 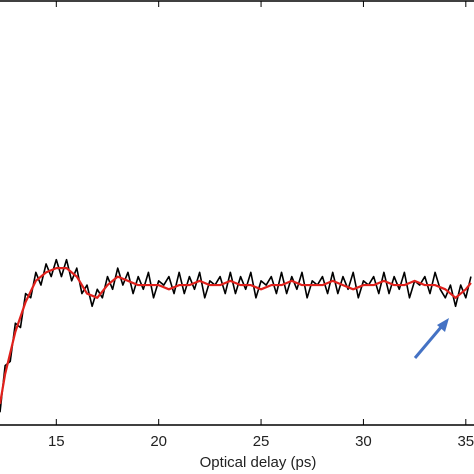 What do you see at coordinates (56, 441) in the screenshot?
I see `x-tick-label: 15` at bounding box center [56, 441].